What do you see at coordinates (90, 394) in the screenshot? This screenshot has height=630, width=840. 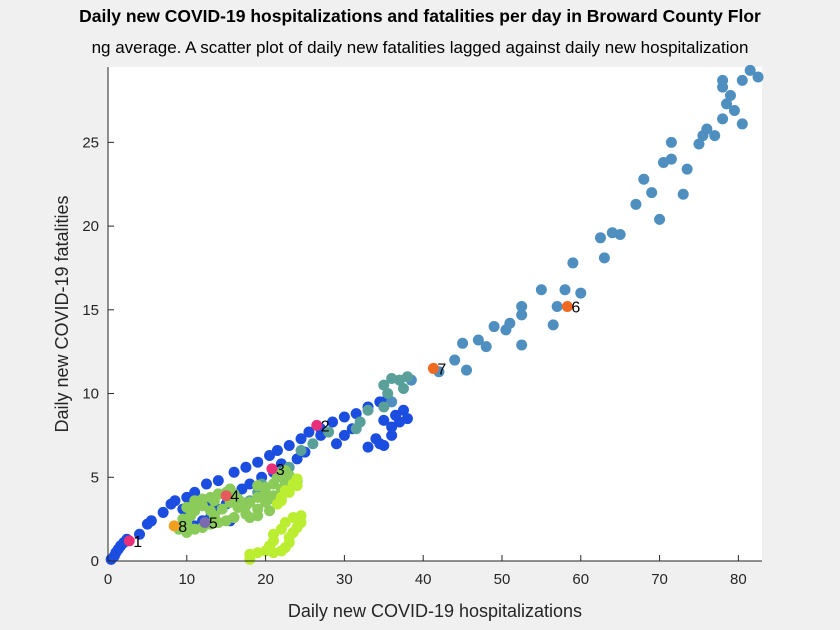 I see `y-tick-label: 10` at bounding box center [90, 394].